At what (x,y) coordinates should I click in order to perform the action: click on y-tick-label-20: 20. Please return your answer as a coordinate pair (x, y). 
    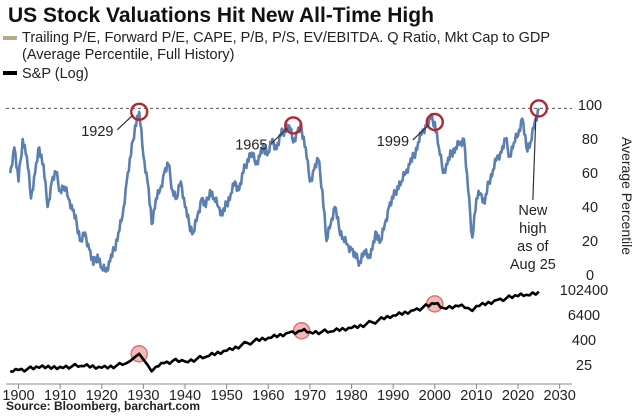
    Looking at the image, I should click on (590, 242).